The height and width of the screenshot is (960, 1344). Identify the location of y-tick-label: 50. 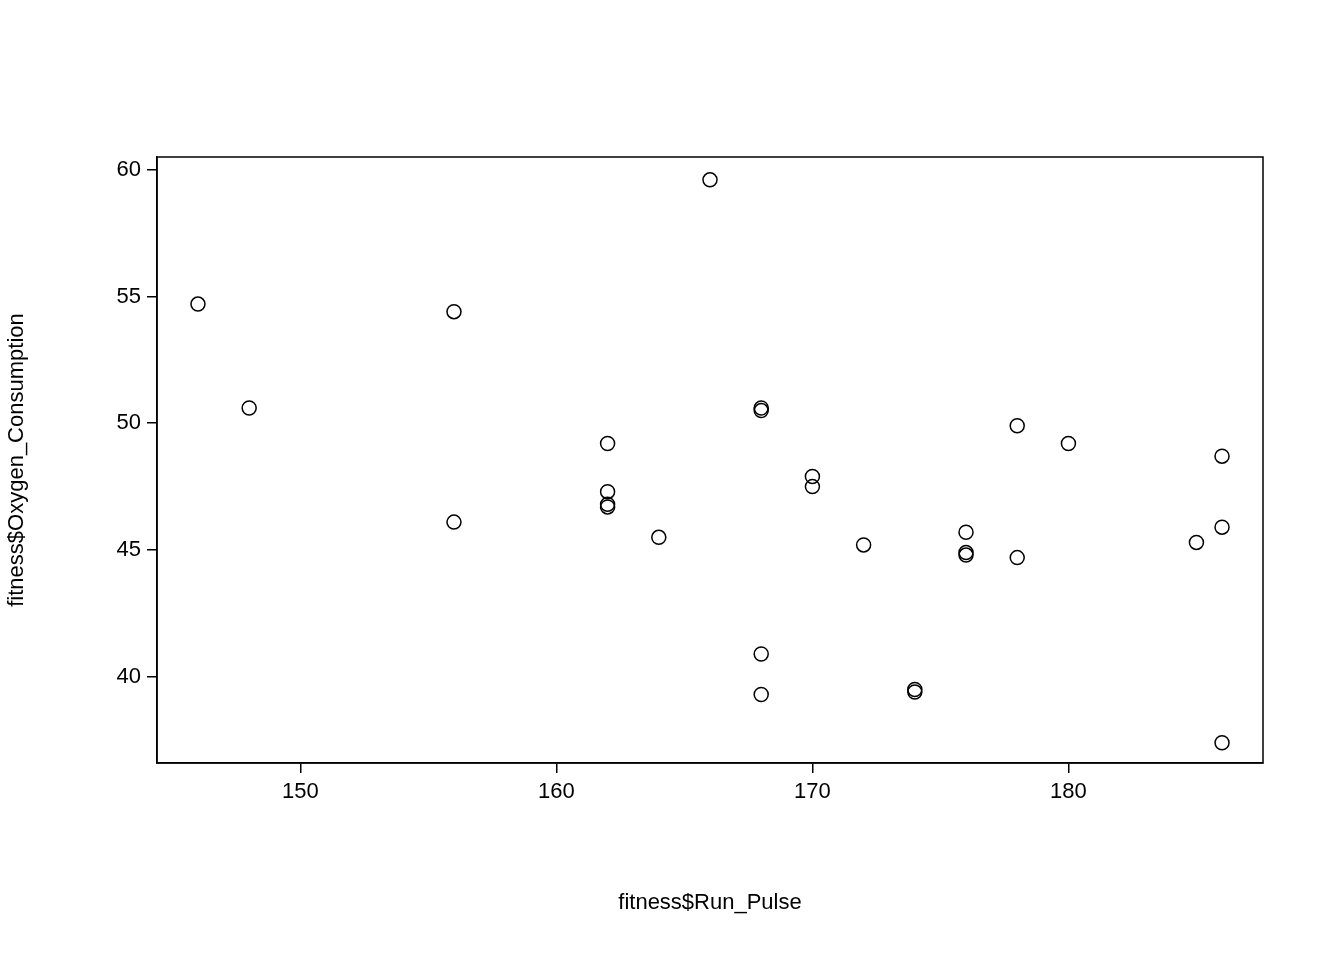
(128, 422).